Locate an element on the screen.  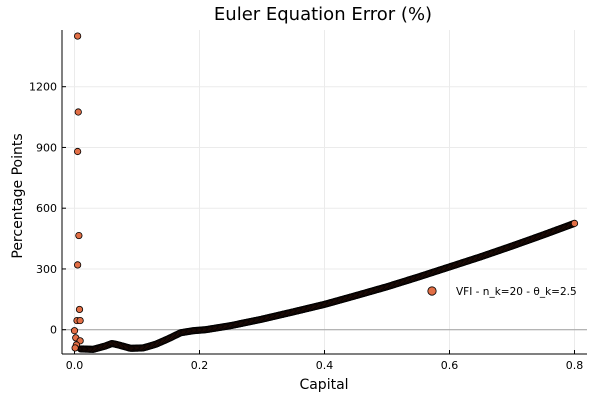
legend-label: VFI - n_k=20 - θ_k=2.5 is located at coordinates (516, 292).